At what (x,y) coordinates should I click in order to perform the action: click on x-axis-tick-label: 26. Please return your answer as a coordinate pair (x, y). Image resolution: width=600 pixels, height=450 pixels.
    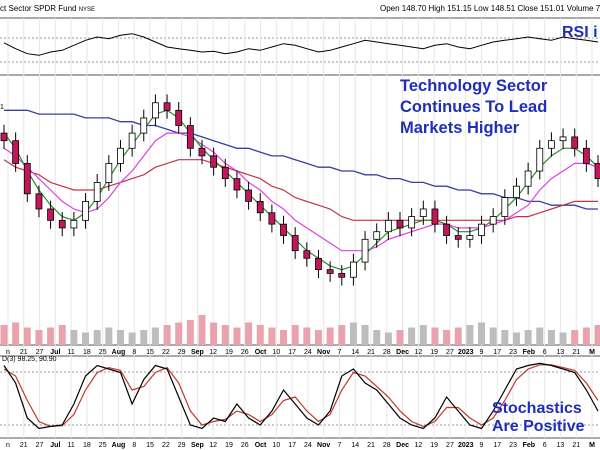
    Looking at the image, I should click on (245, 445).